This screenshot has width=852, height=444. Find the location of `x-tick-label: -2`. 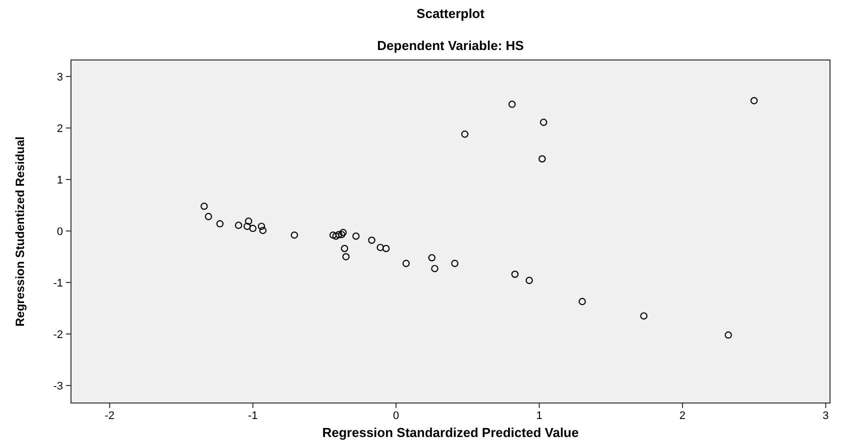

x-tick-label: -2 is located at coordinates (109, 416).